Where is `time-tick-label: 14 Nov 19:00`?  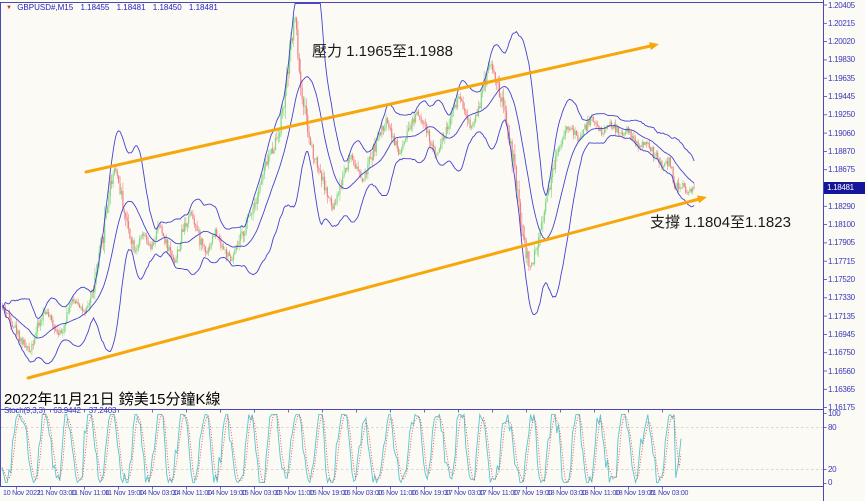 time-tick-label: 14 Nov 19:00 is located at coordinates (227, 493).